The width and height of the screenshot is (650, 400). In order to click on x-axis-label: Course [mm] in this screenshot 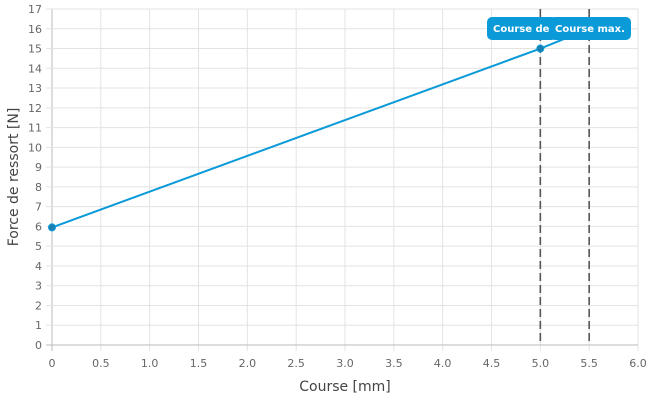, I will do `click(345, 387)`.